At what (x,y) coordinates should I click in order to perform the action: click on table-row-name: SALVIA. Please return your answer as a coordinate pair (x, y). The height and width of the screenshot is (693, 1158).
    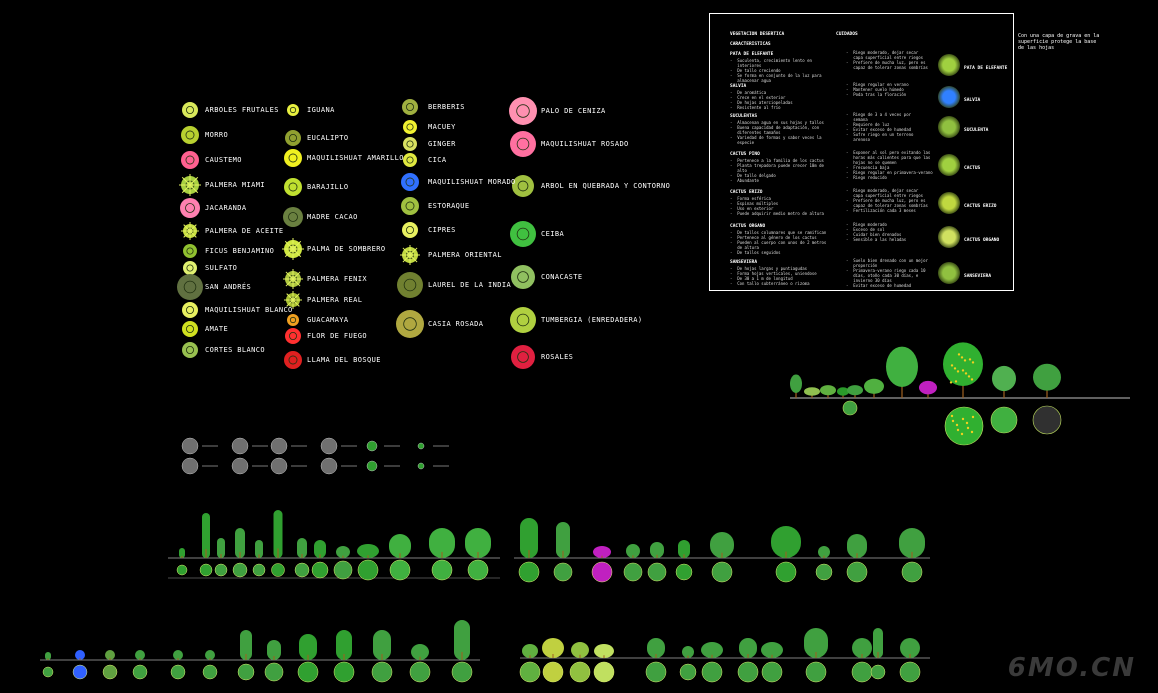
    Looking at the image, I should click on (738, 86).